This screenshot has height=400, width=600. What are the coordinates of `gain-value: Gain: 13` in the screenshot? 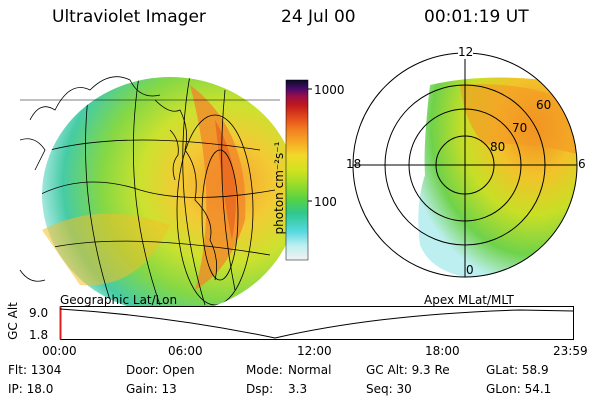 It's located at (151, 389).